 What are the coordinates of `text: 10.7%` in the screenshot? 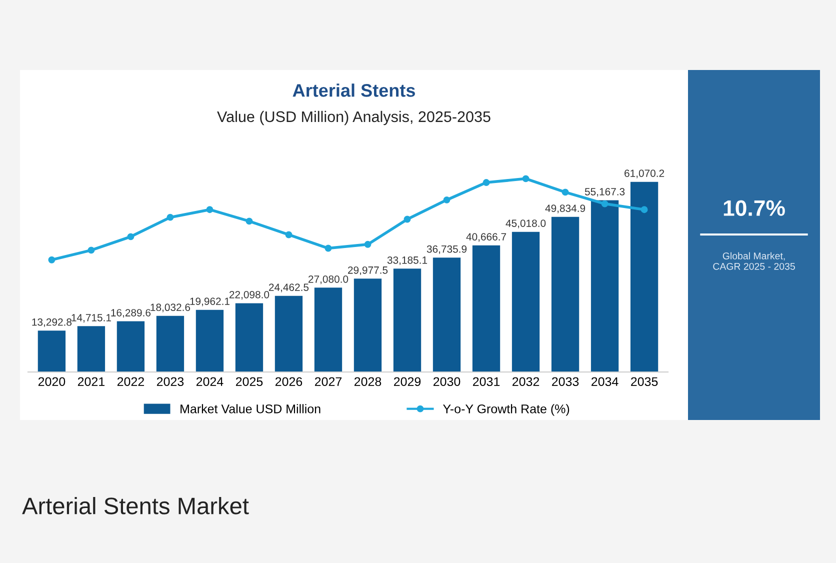 It's located at (754, 208).